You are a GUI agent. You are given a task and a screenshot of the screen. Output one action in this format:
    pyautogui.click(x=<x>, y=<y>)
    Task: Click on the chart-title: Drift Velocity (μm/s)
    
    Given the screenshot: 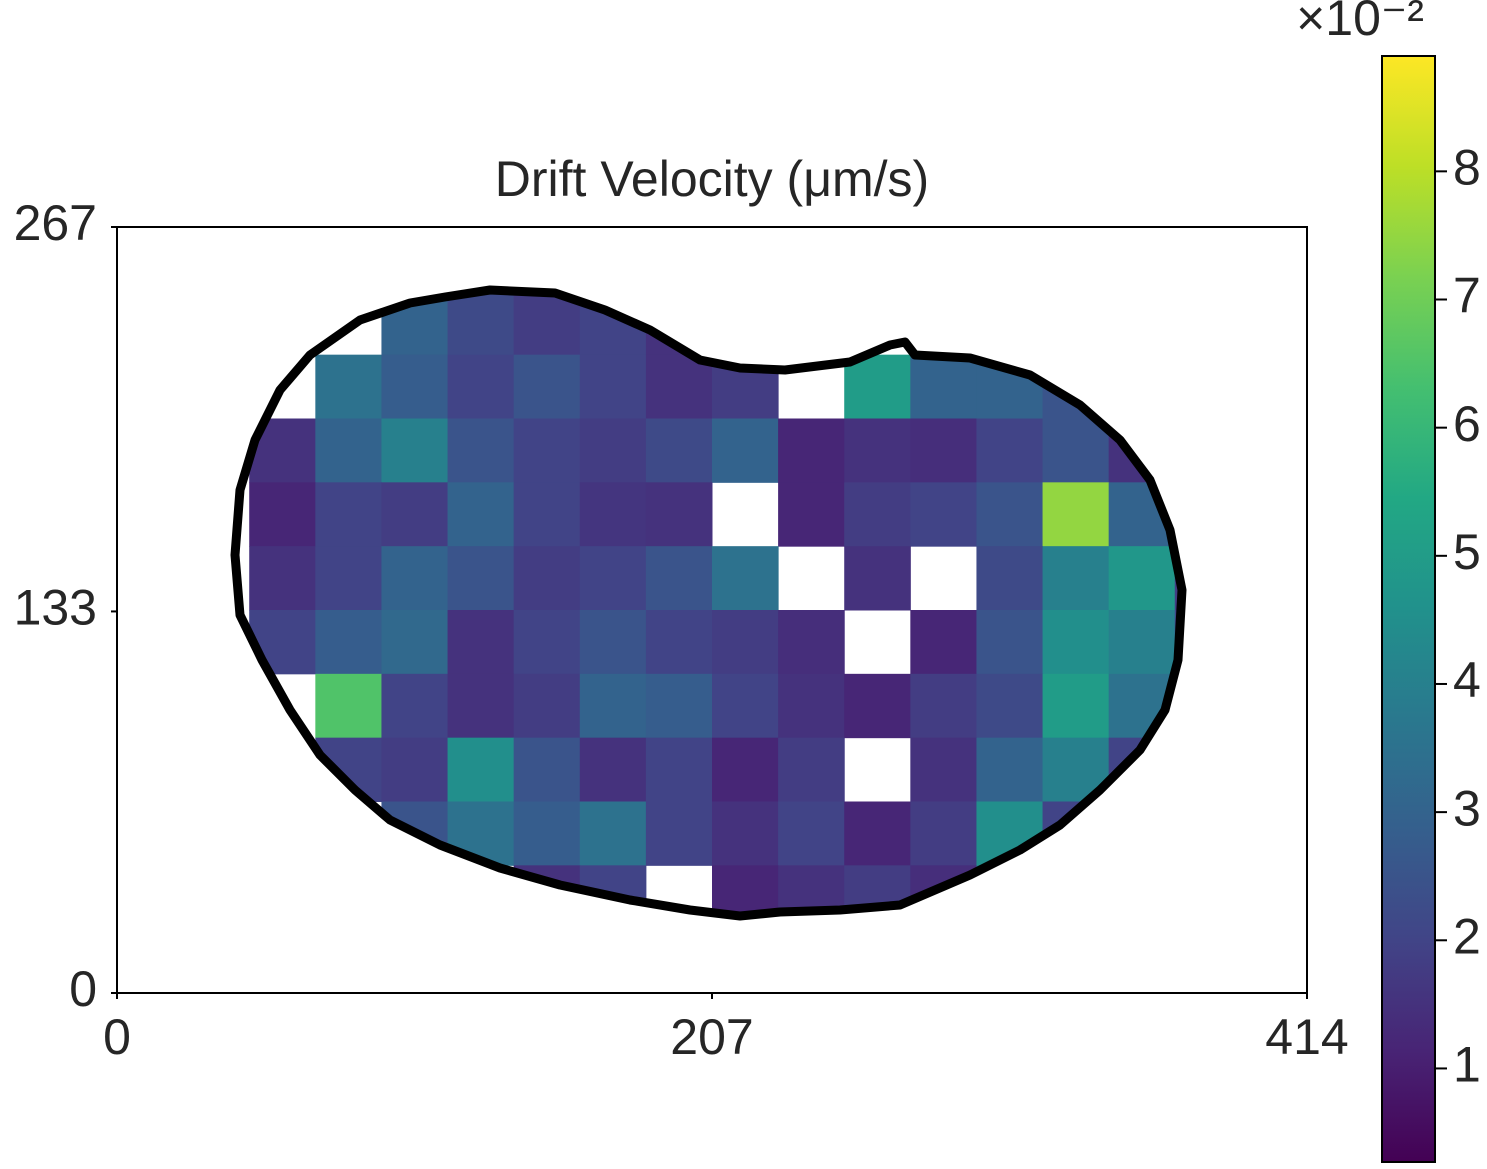 What is the action you would take?
    pyautogui.click(x=712, y=179)
    